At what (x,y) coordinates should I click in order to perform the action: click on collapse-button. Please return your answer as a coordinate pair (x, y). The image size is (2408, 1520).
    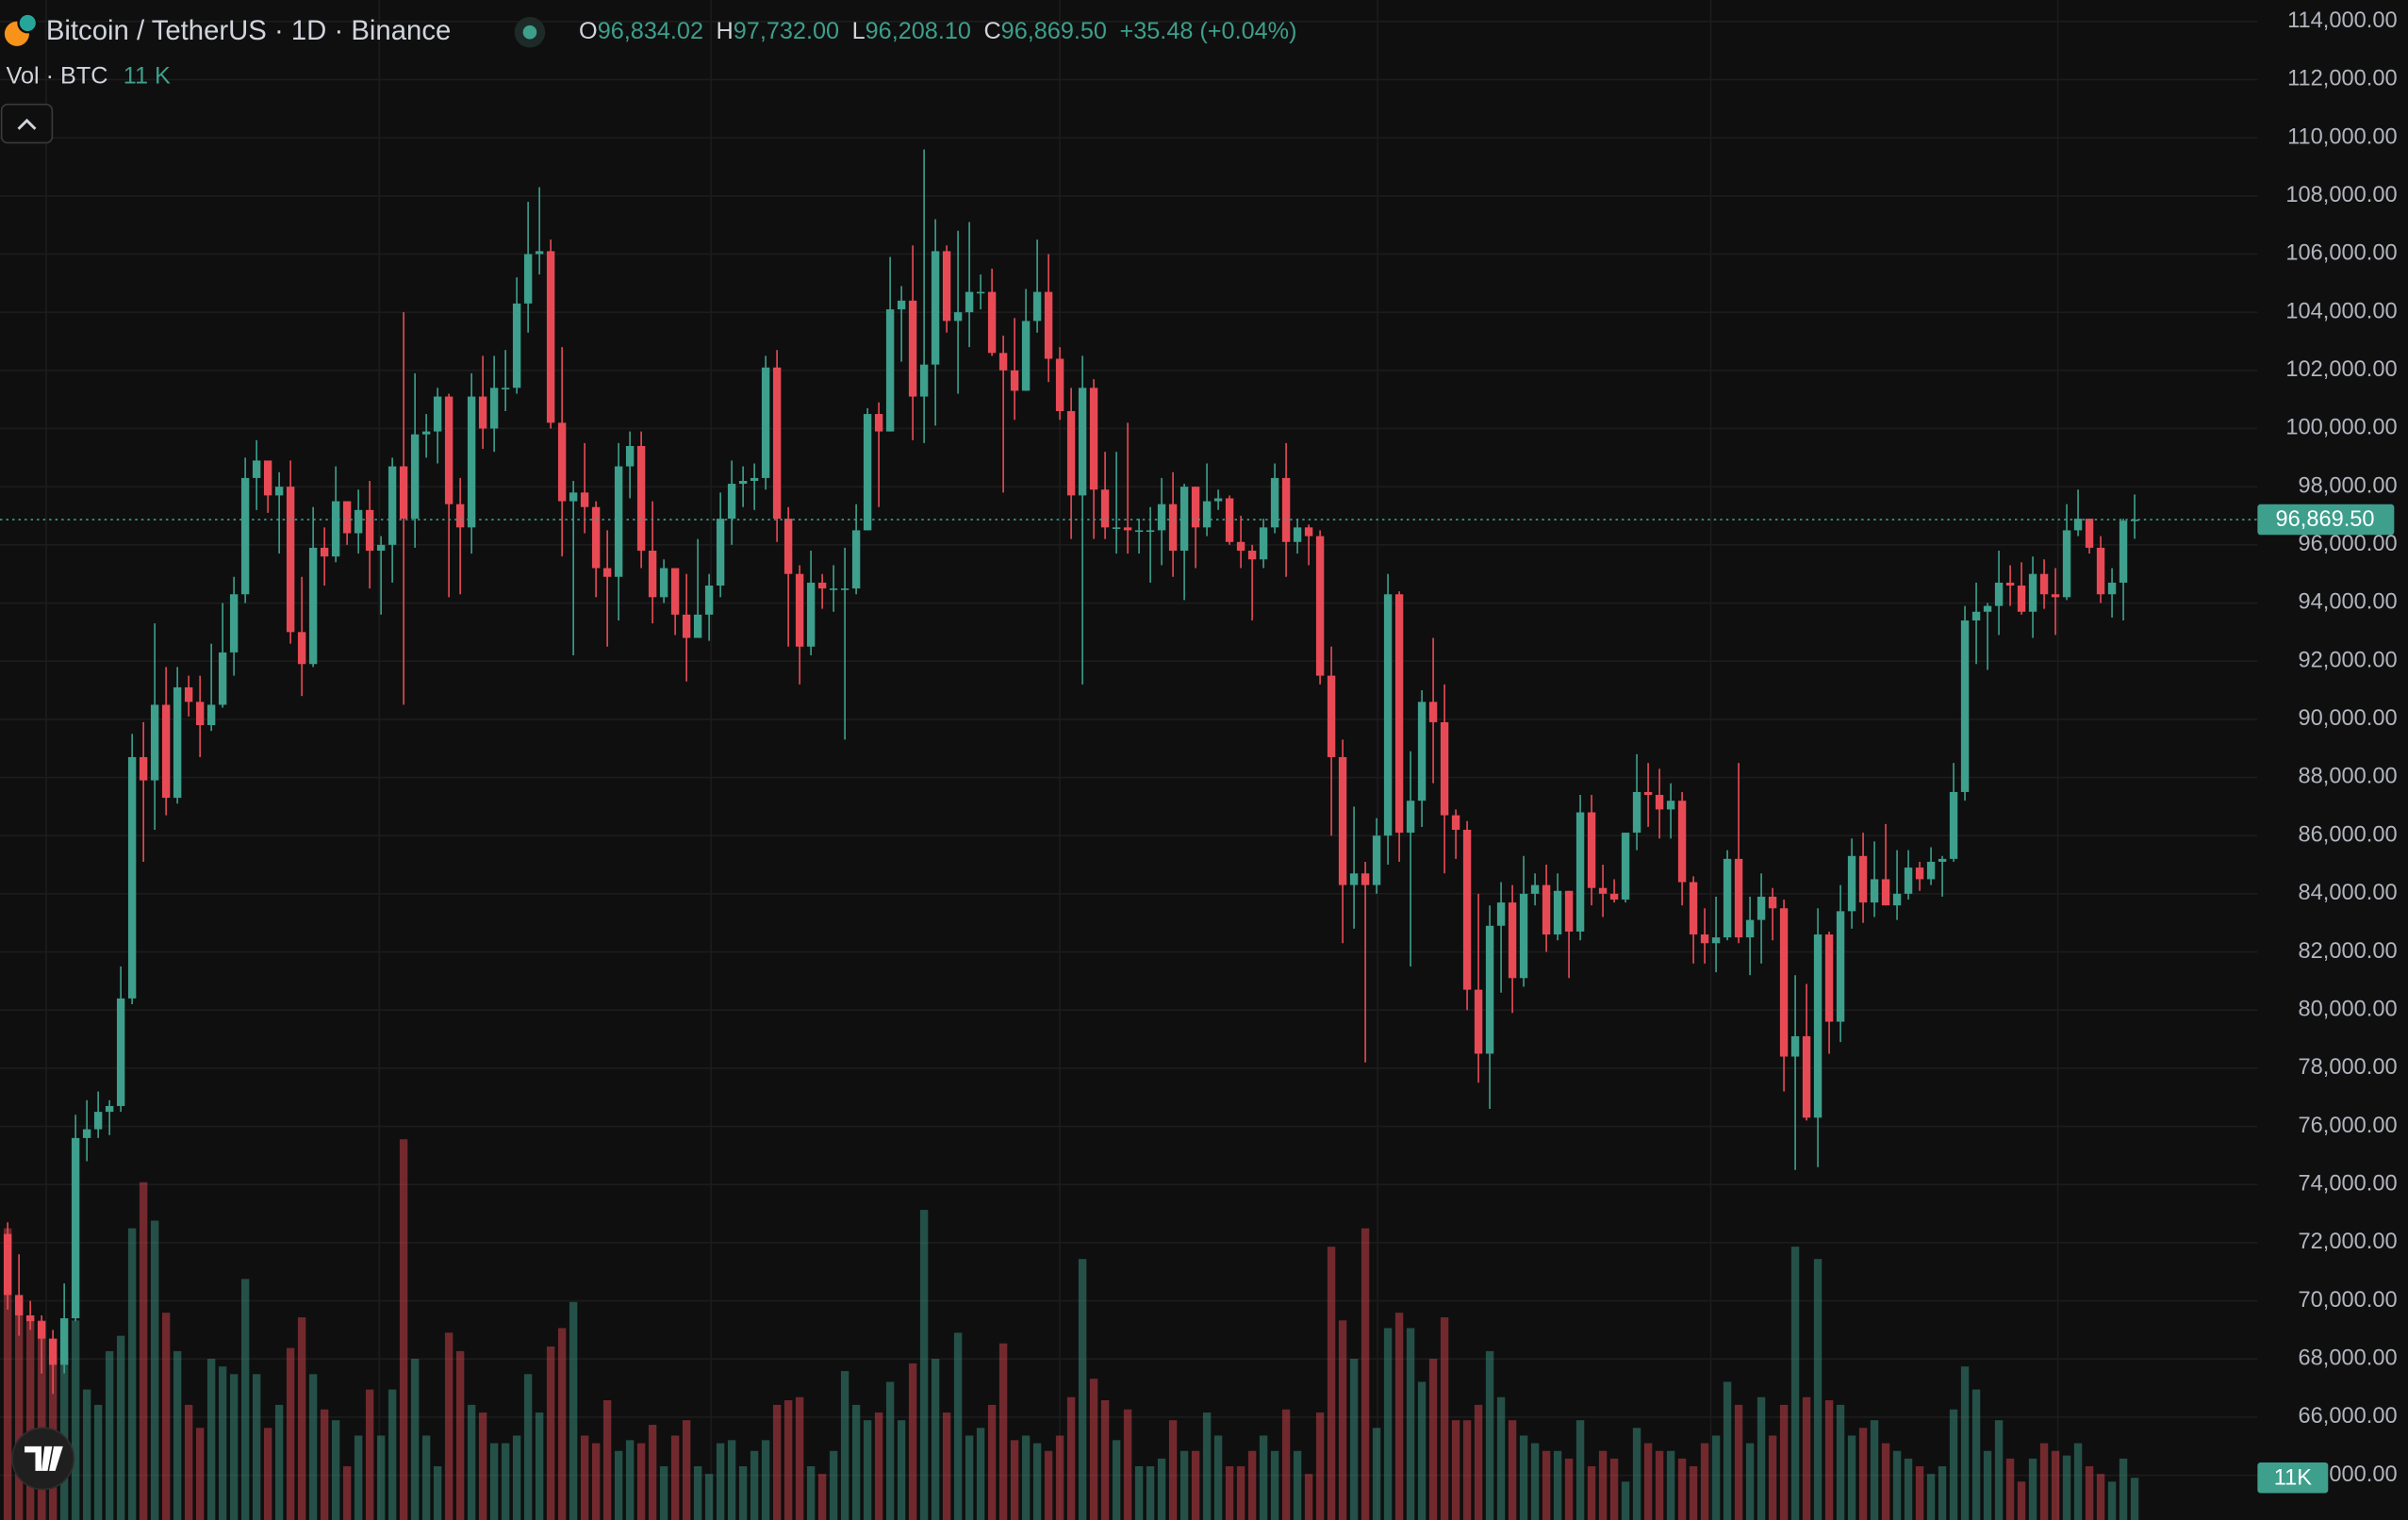
    Looking at the image, I should click on (27, 124).